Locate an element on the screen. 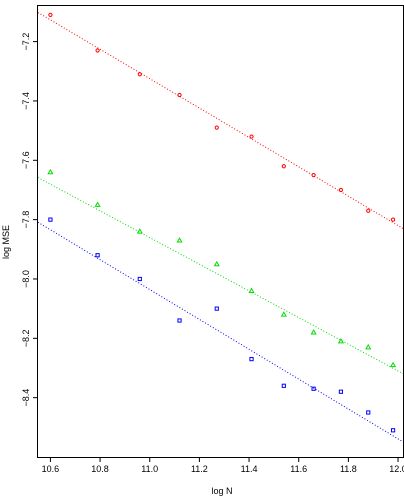  x-tick-label: 10.6 is located at coordinates (51, 469).